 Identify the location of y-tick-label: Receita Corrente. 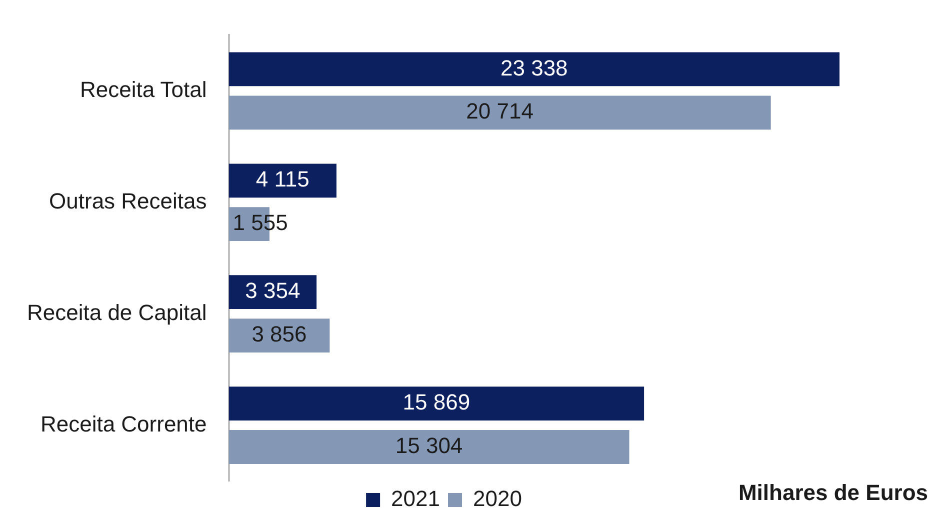
(123, 423).